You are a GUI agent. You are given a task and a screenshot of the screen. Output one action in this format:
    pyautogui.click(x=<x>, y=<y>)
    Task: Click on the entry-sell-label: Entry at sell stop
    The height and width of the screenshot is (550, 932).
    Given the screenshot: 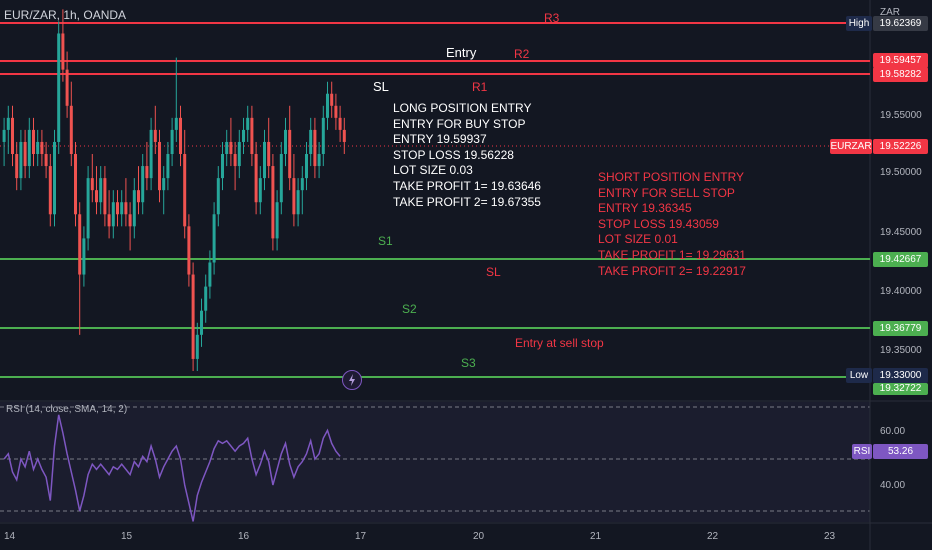 What is the action you would take?
    pyautogui.click(x=559, y=343)
    